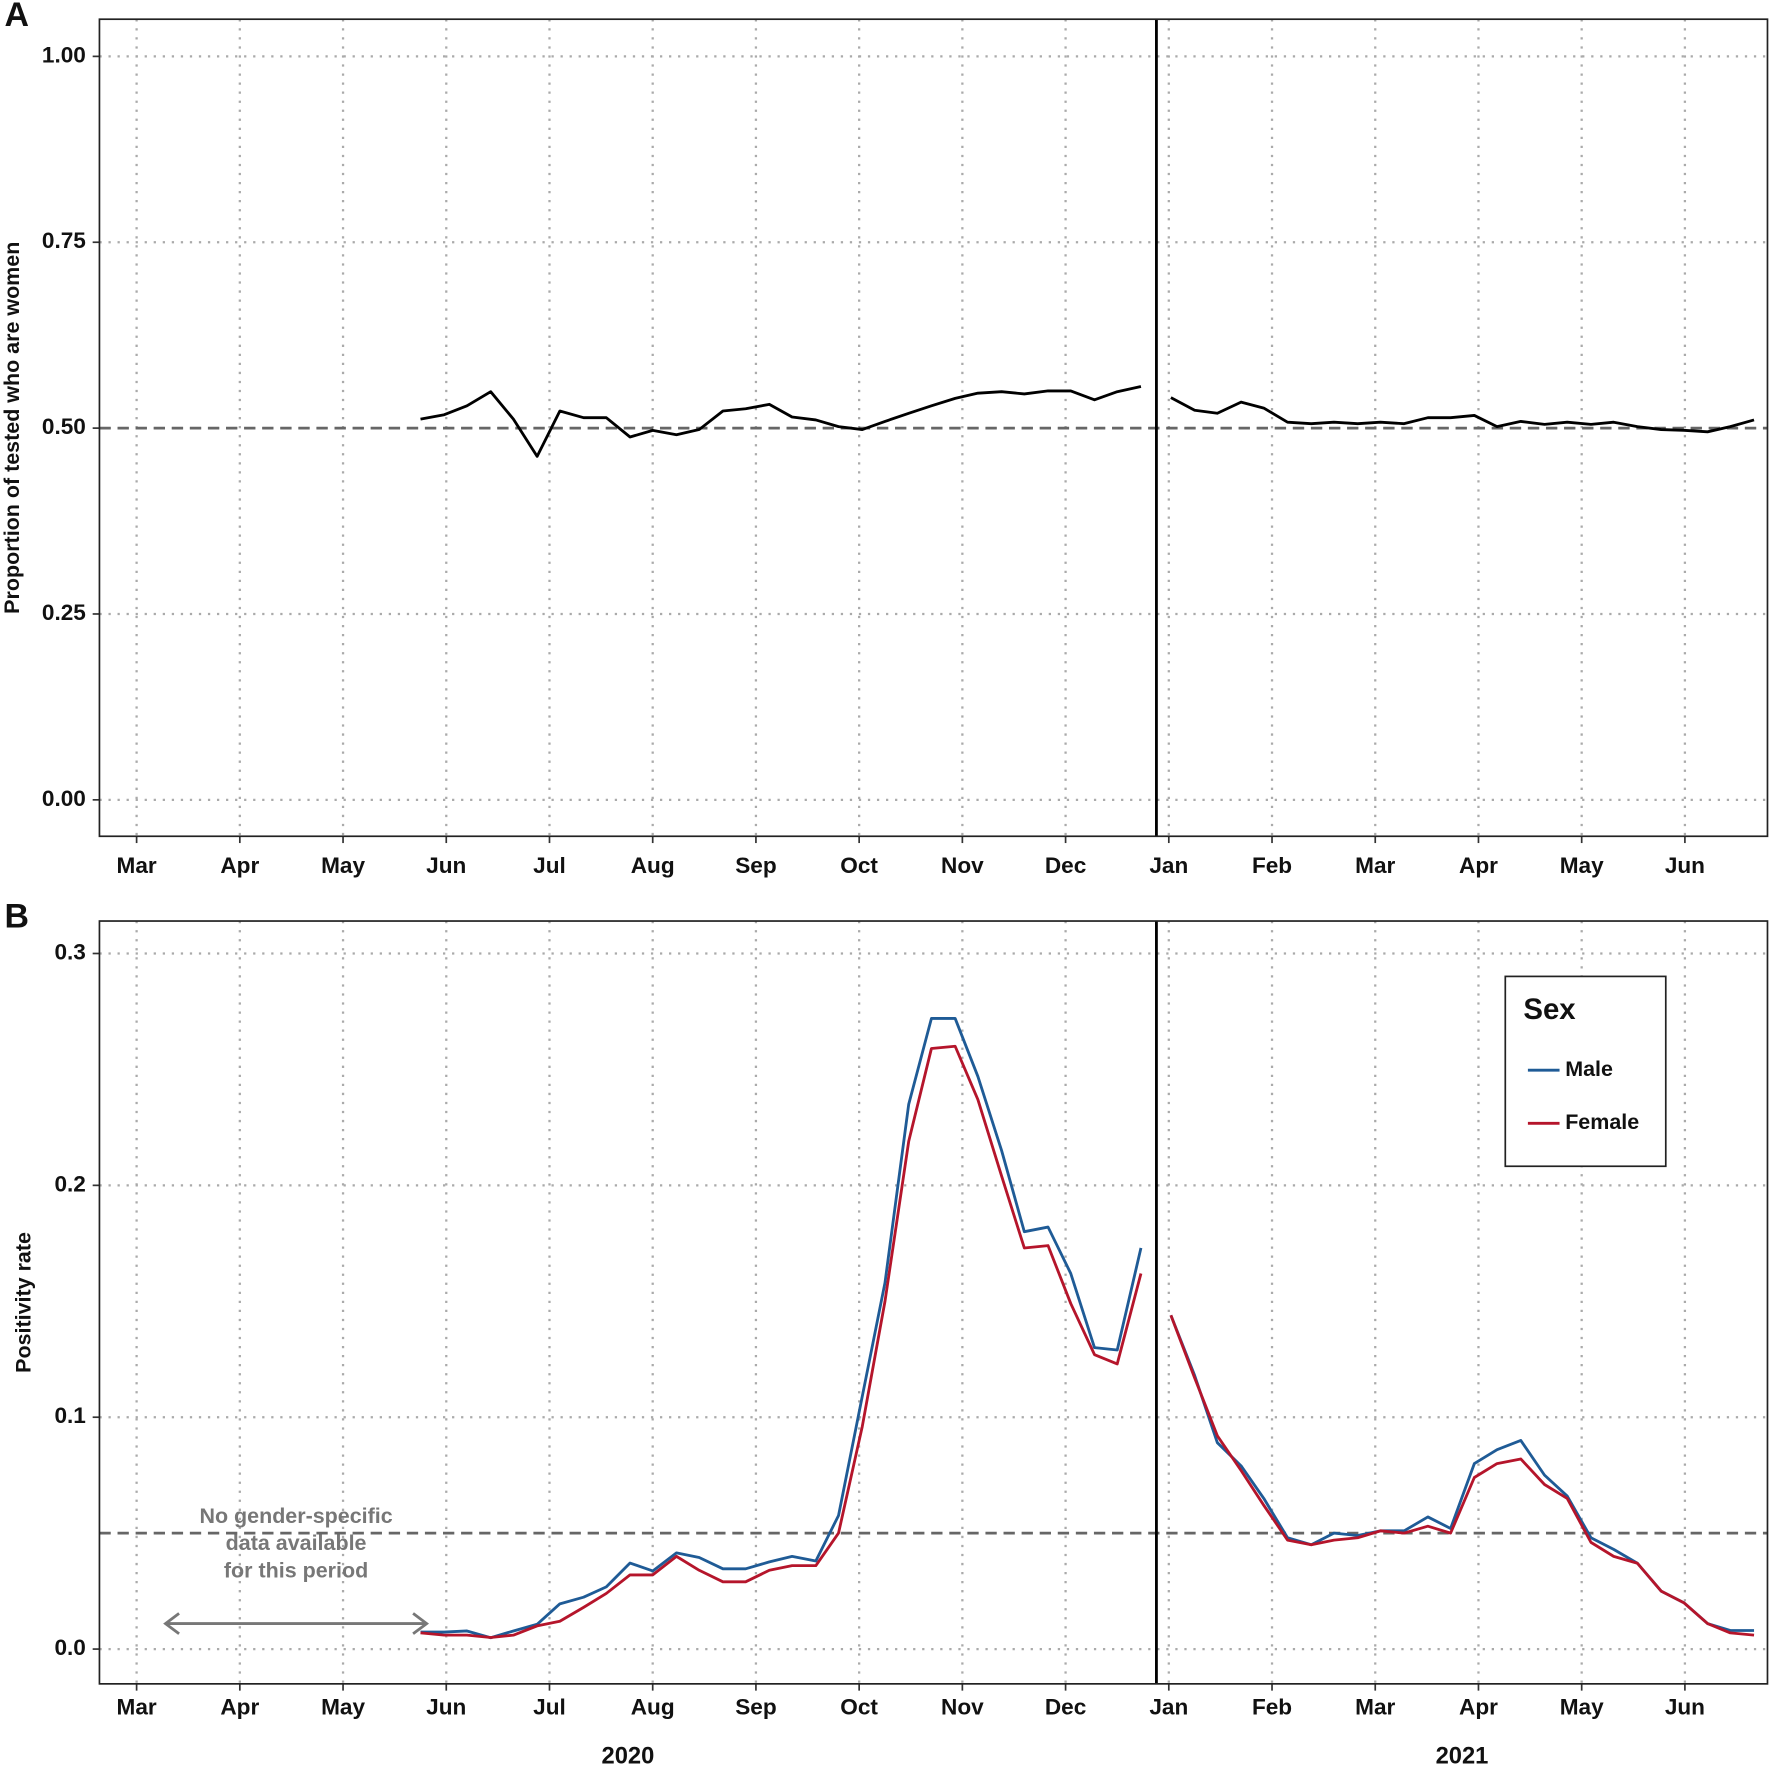 This screenshot has width=1772, height=1772. Describe the element at coordinates (64, 612) in the screenshot. I see `y-tick-label: 0.25` at that location.